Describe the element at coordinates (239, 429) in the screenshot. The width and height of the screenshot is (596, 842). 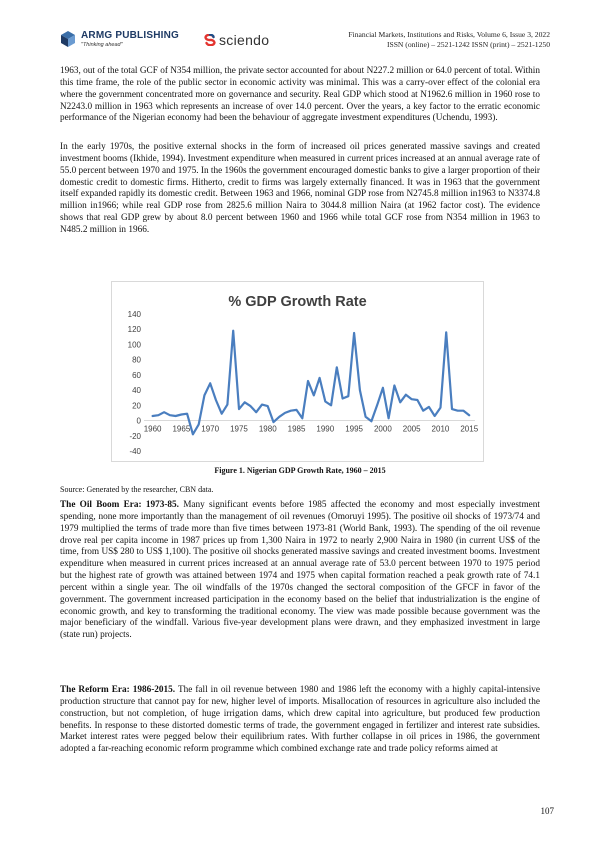
I see `x-tick-label: 1975` at that location.